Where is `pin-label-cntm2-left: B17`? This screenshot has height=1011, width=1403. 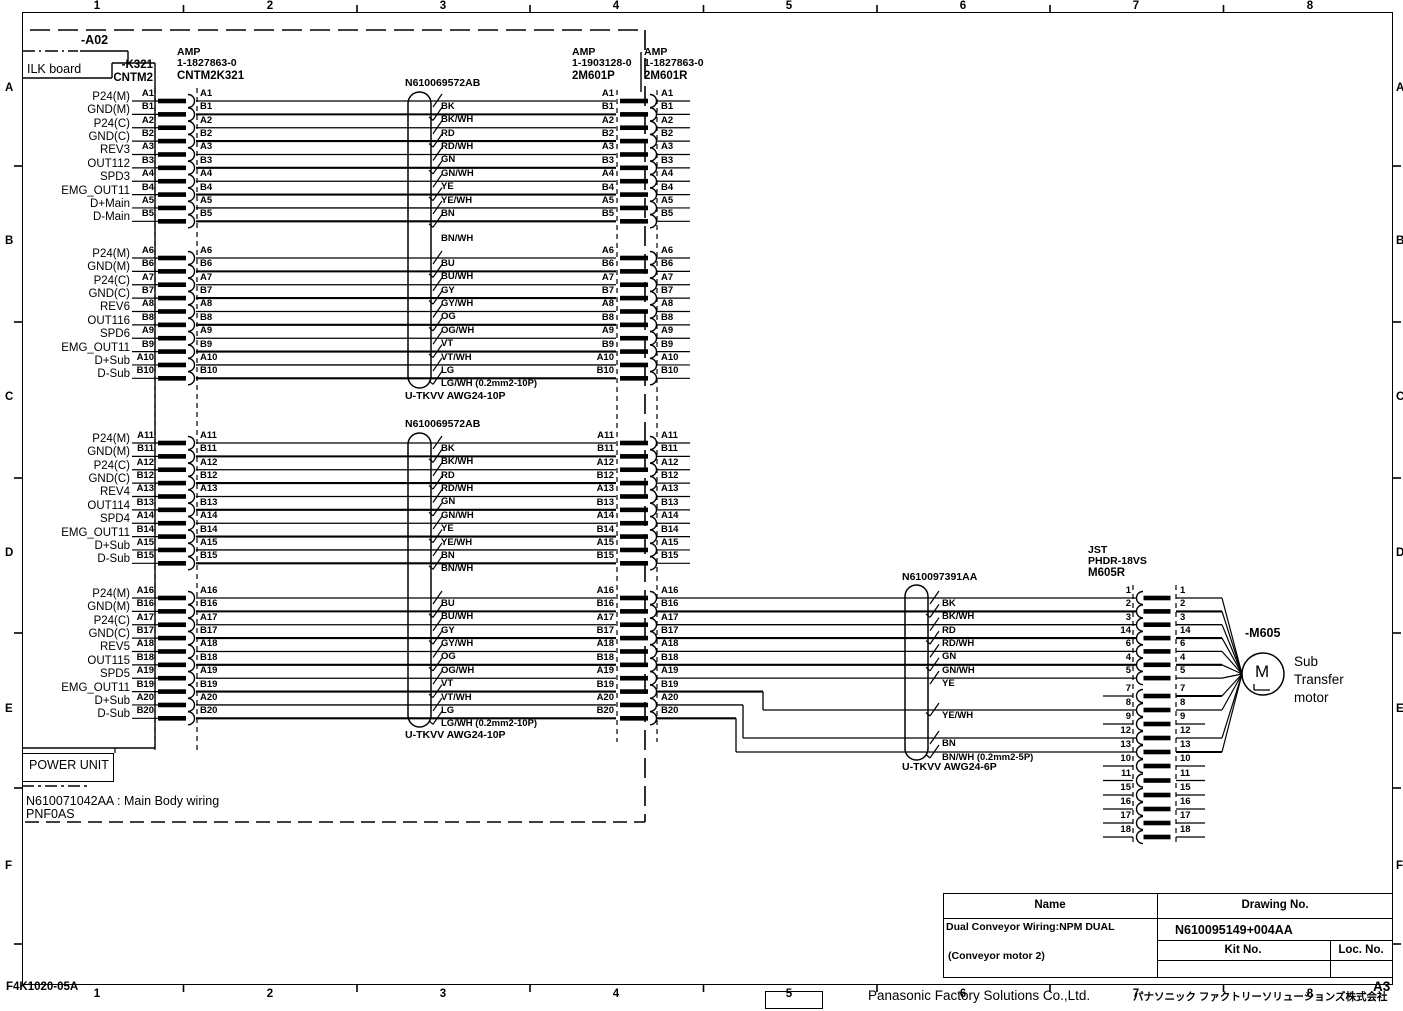 pin-label-cntm2-left: B17 is located at coordinates (145, 631).